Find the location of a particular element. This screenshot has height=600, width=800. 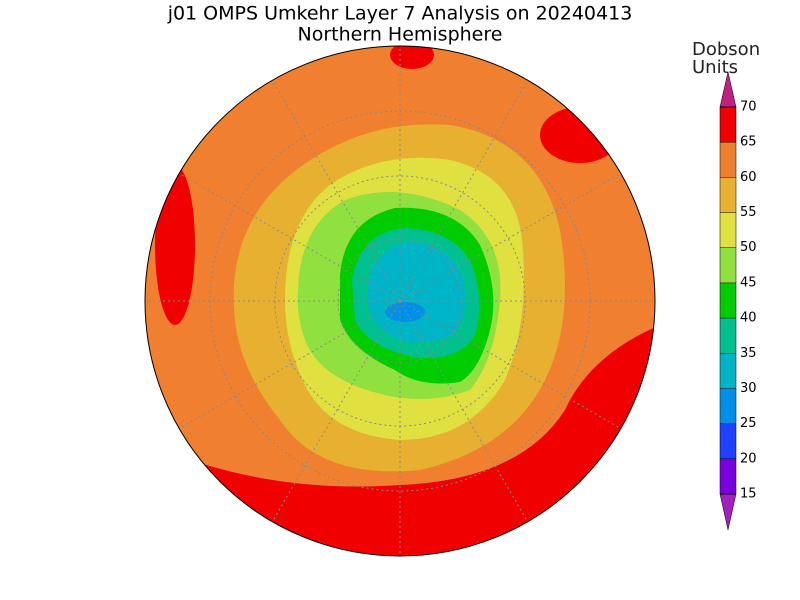

colorbar-tick-label: 40 is located at coordinates (748, 318).